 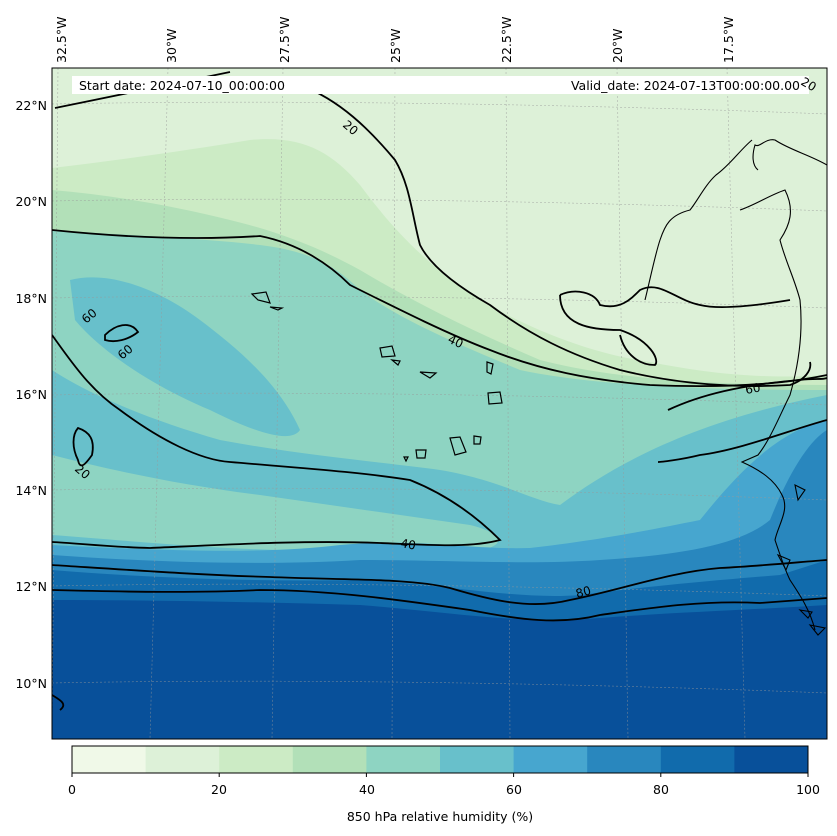 I want to click on colorbar-tick-label: 80, so click(x=661, y=789).